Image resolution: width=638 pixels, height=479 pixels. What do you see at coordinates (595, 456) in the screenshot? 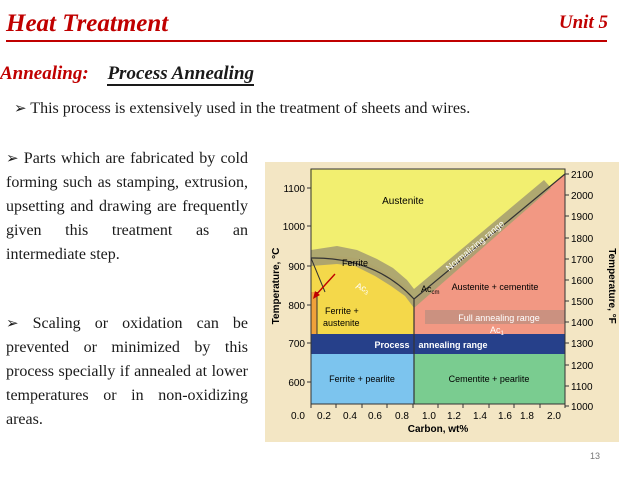
I see `page-number: 13` at bounding box center [595, 456].